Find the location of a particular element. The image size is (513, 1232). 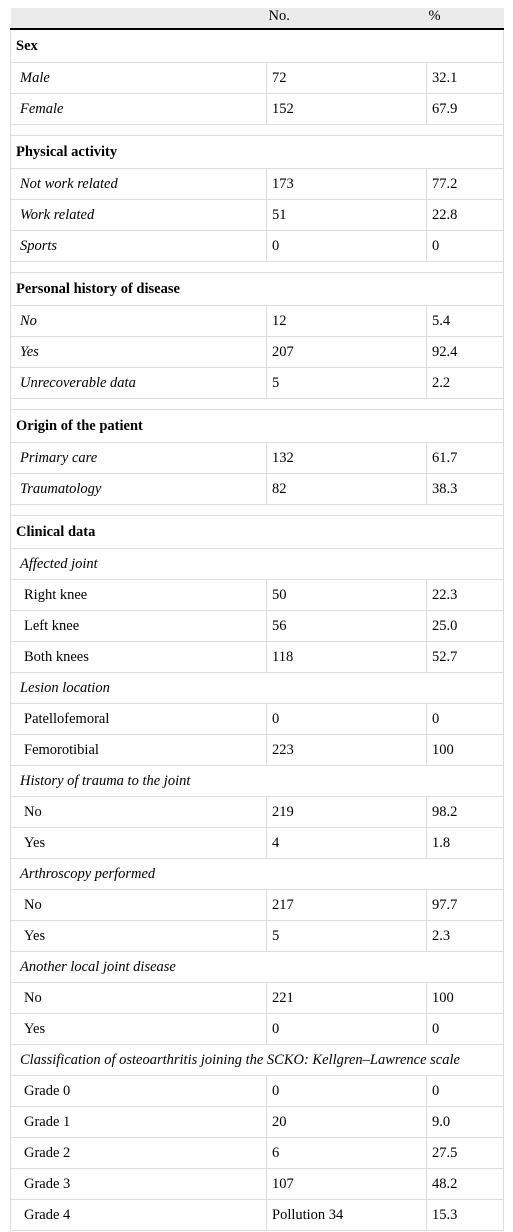

row-label: Grade 4 is located at coordinates (138, 1215).